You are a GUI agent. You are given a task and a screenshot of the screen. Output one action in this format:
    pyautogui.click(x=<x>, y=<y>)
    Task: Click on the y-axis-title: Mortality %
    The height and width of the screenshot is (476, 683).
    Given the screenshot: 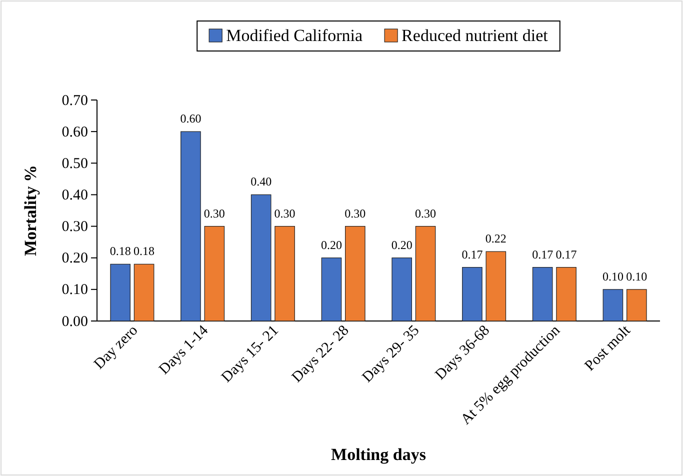 What is the action you would take?
    pyautogui.click(x=30, y=210)
    